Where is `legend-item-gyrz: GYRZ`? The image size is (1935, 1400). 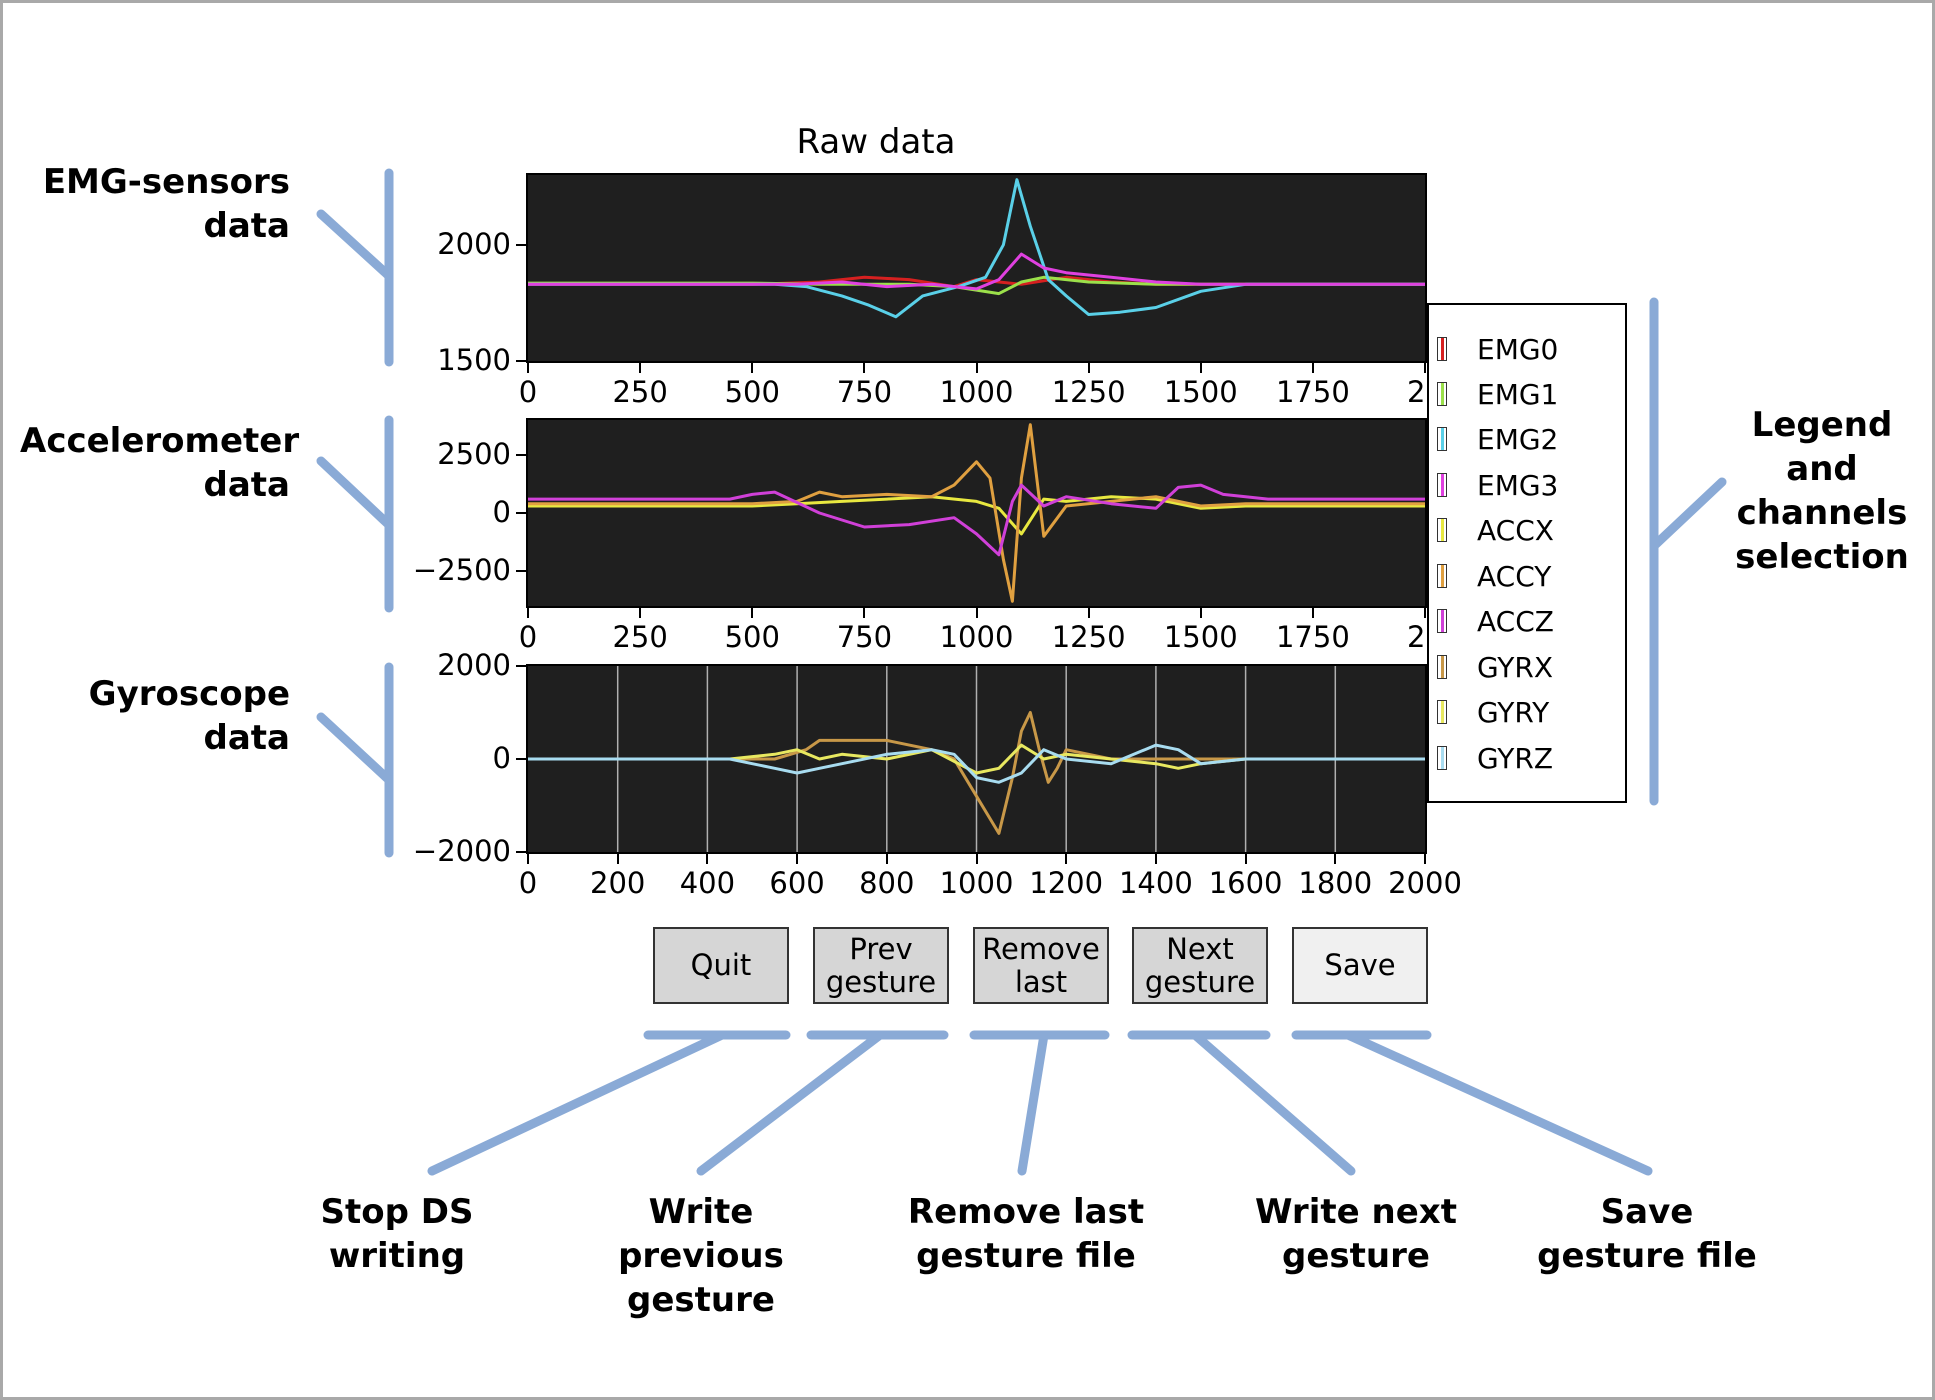
legend-item-gyrz: GYRZ is located at coordinates (1495, 758).